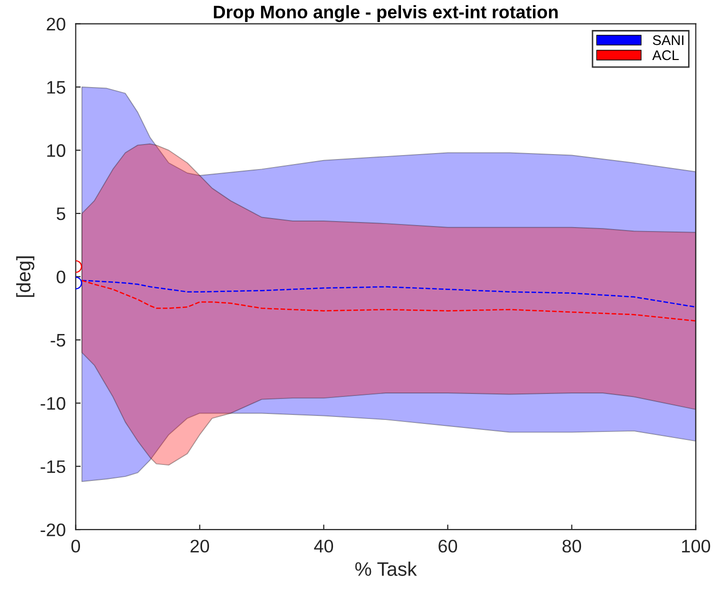 This screenshot has height=595, width=721. Describe the element at coordinates (448, 546) in the screenshot. I see `x-tick-label: 60` at that location.